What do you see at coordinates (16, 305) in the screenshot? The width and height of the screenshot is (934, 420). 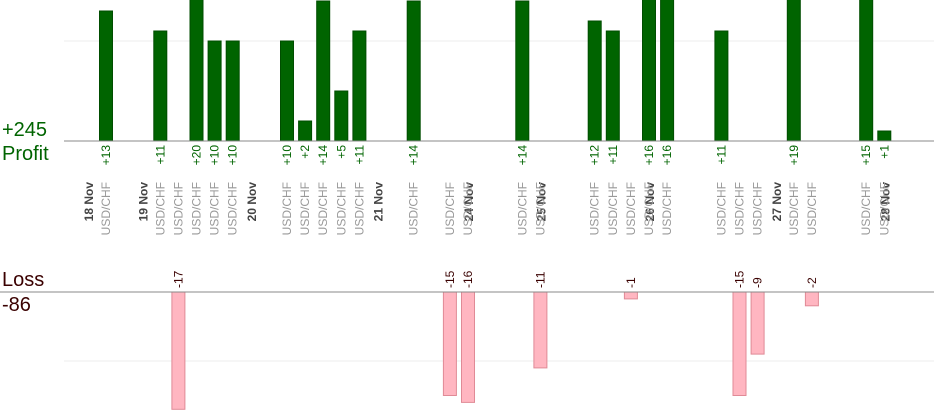 I see `loss-total: -86` at bounding box center [16, 305].